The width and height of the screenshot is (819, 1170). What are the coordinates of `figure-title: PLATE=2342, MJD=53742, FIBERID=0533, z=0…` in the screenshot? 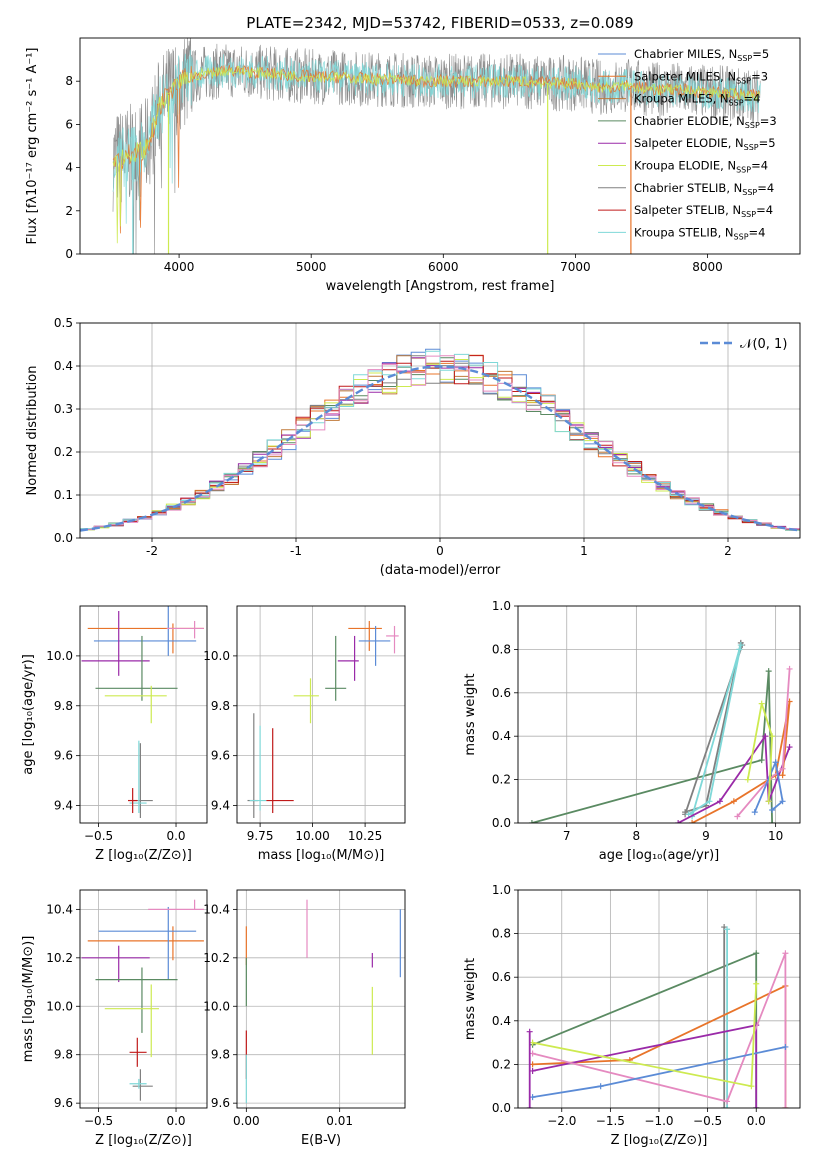 It's located at (439, 23).